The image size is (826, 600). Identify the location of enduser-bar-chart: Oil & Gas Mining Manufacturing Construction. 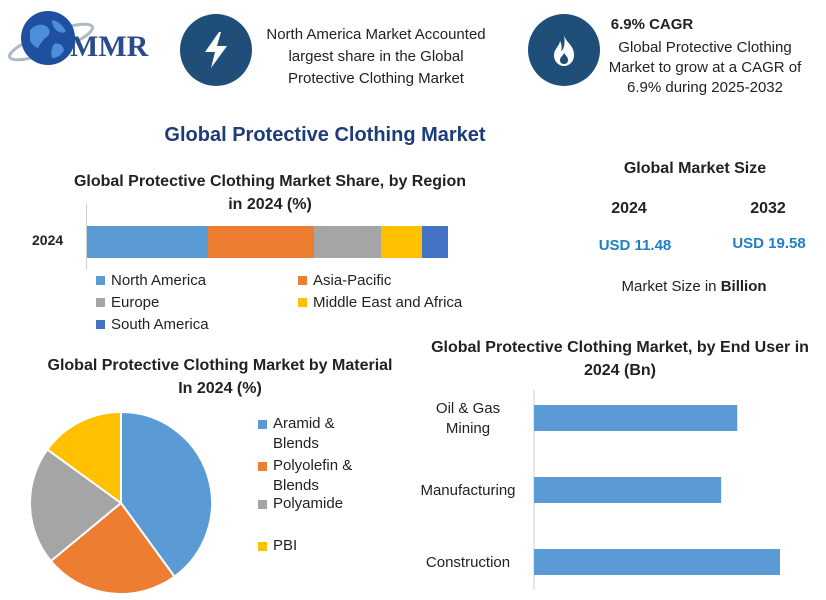
(600, 490).